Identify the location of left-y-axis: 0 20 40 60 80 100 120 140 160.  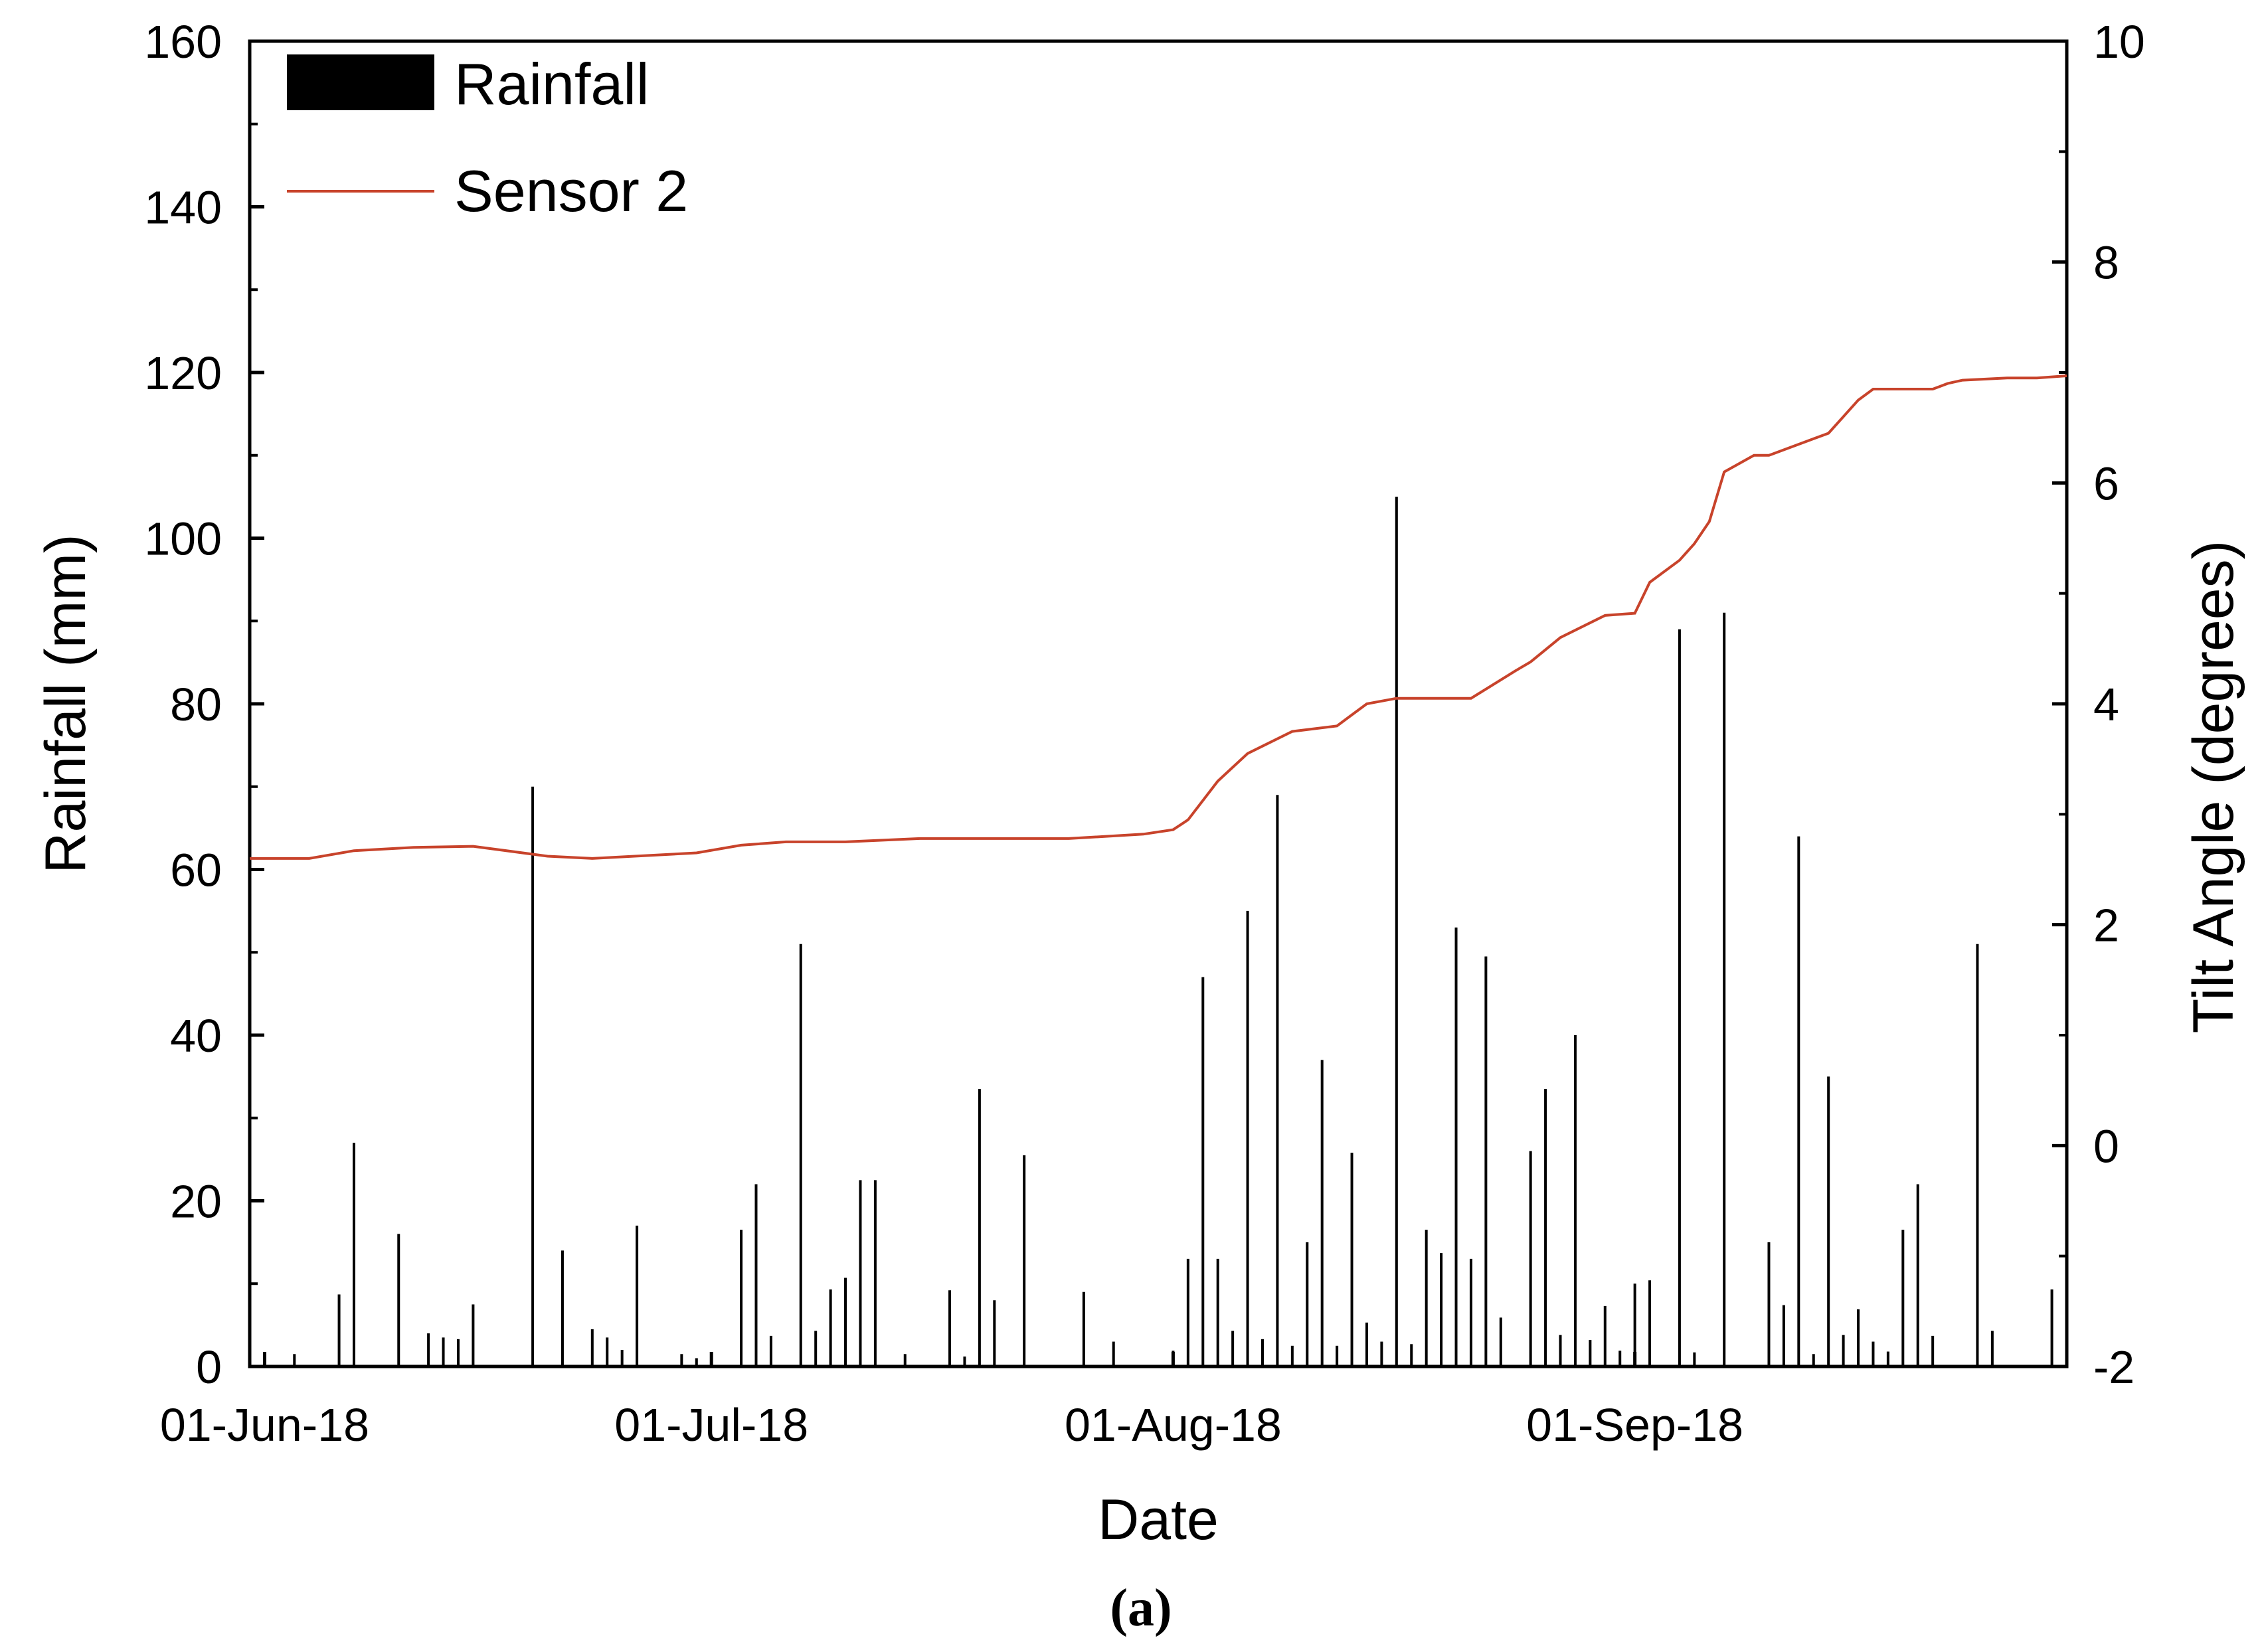
(204, 704).